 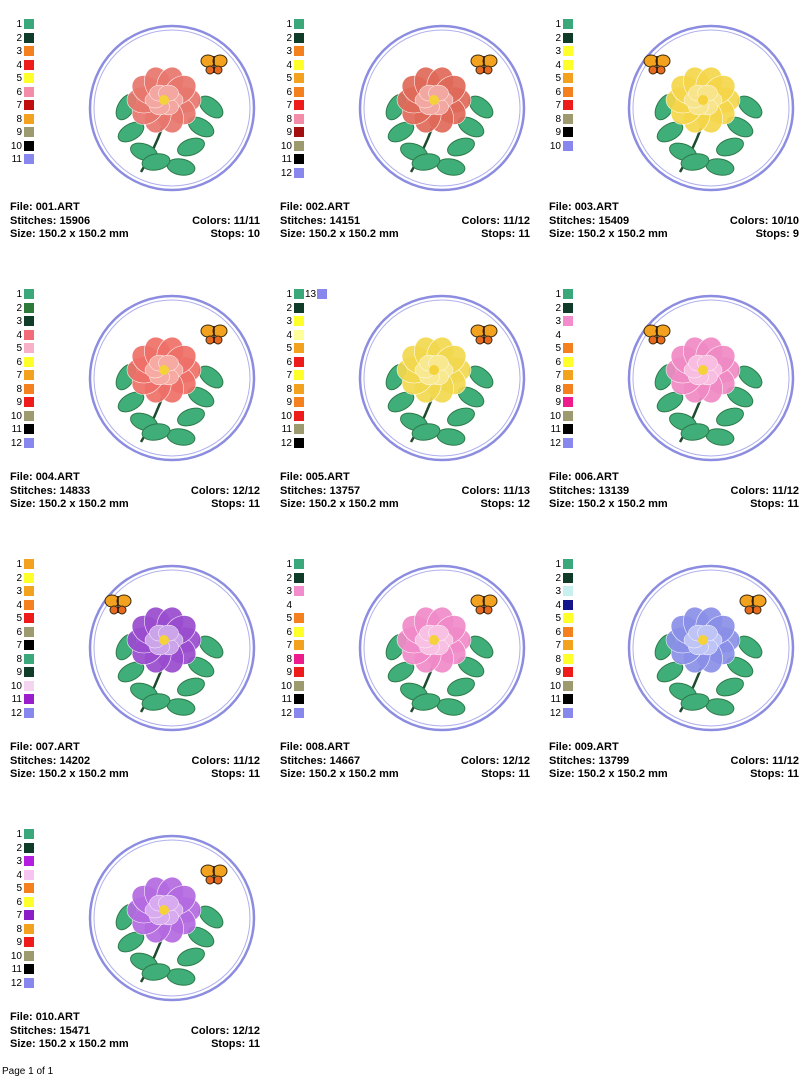 I want to click on colors-value: 12/12, so click(x=246, y=1030).